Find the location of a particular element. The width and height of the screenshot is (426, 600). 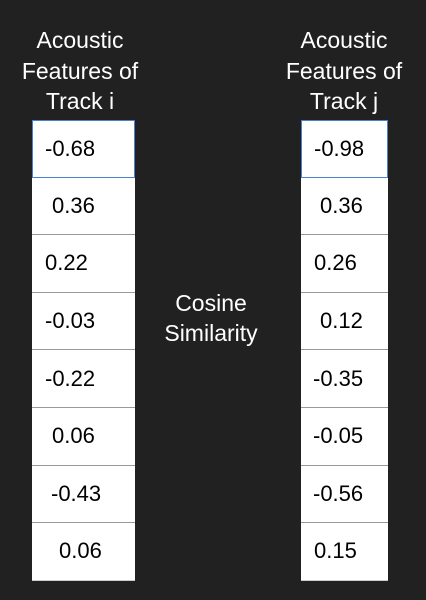

track-j-cell: 0.26 is located at coordinates (344, 264).